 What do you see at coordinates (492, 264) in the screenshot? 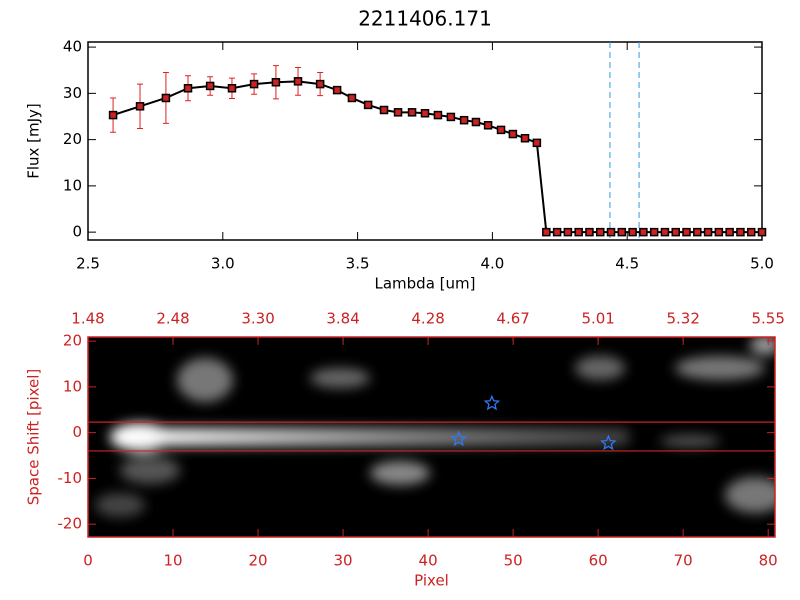
I see `x-tick-label: 4.0` at bounding box center [492, 264].